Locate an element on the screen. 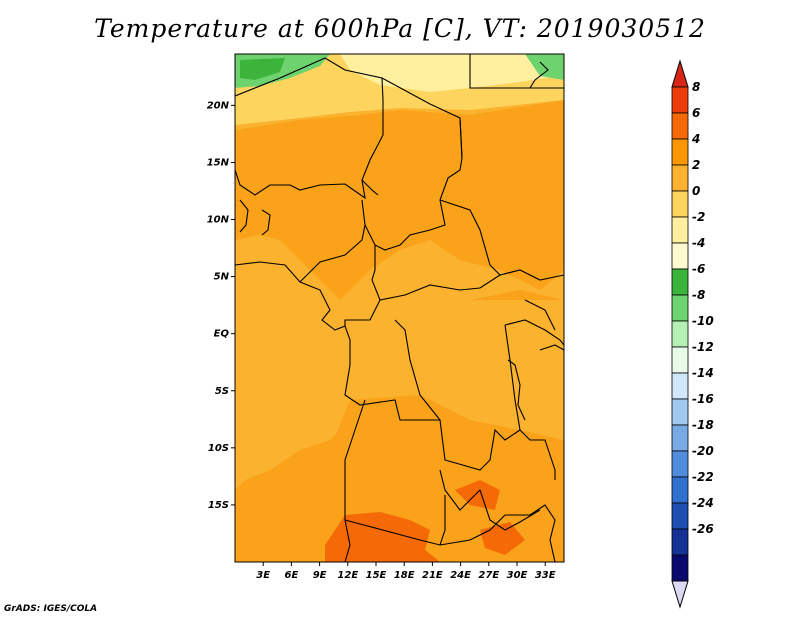 This screenshot has height=618, width=800. colorbar-label: -26 is located at coordinates (703, 529).